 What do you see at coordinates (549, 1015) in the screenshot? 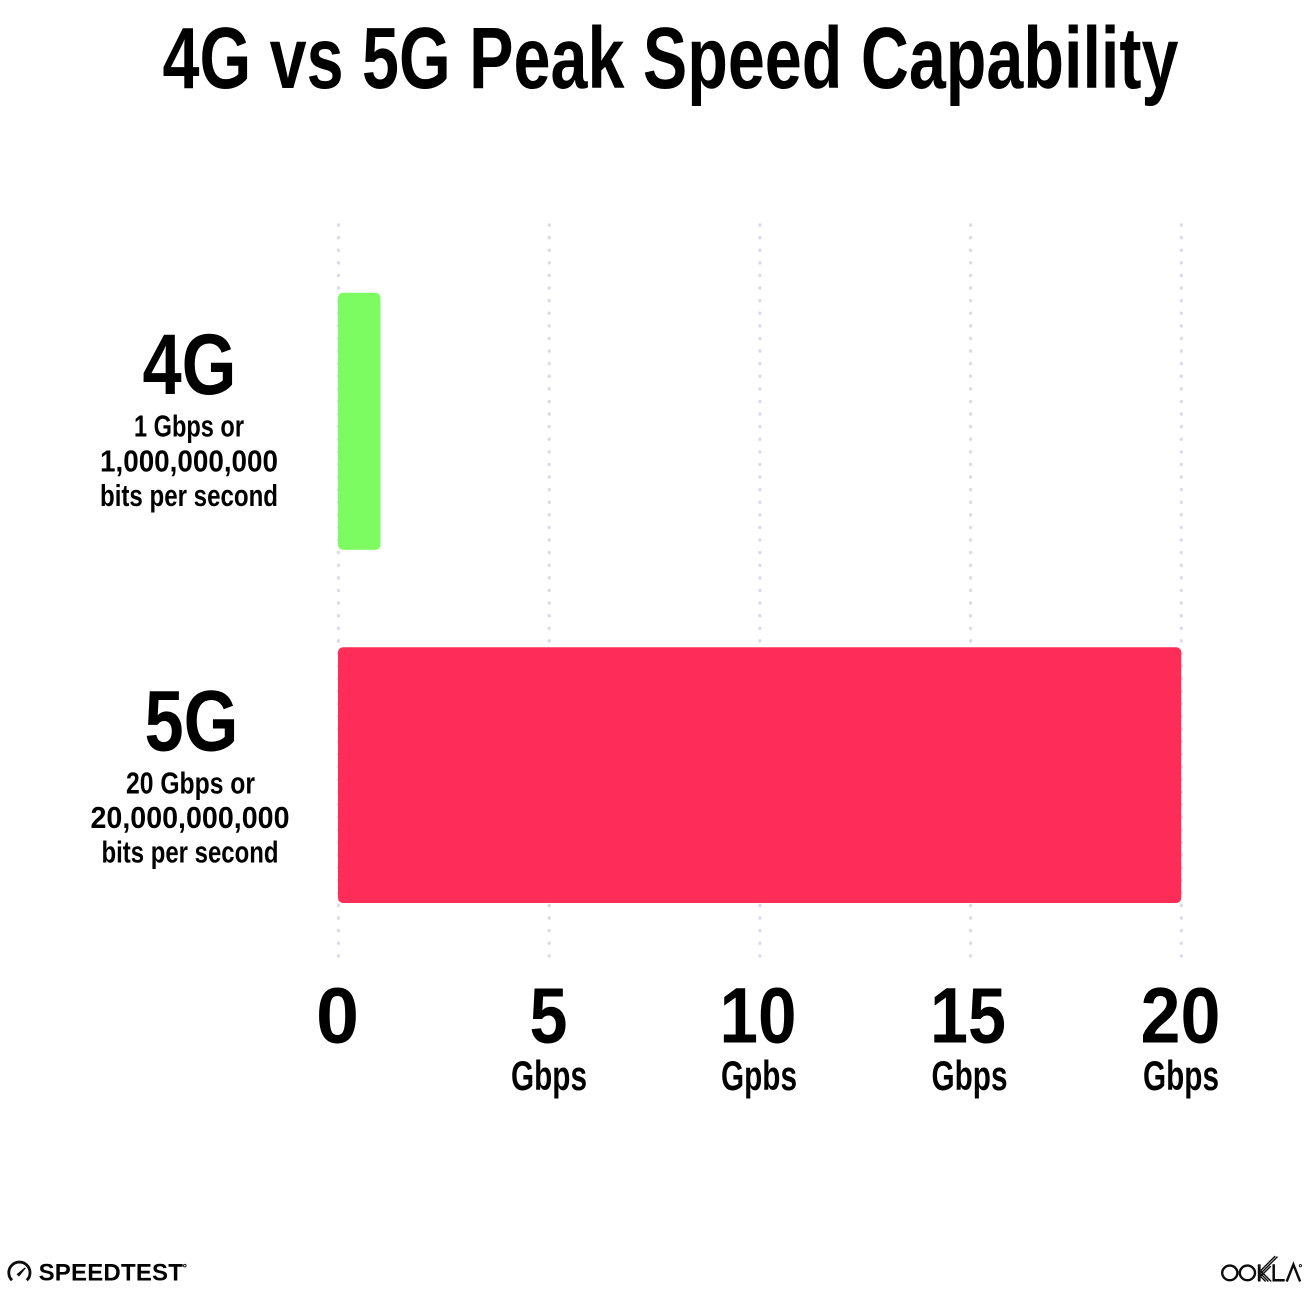
I see `svg-text: 5` at bounding box center [549, 1015].